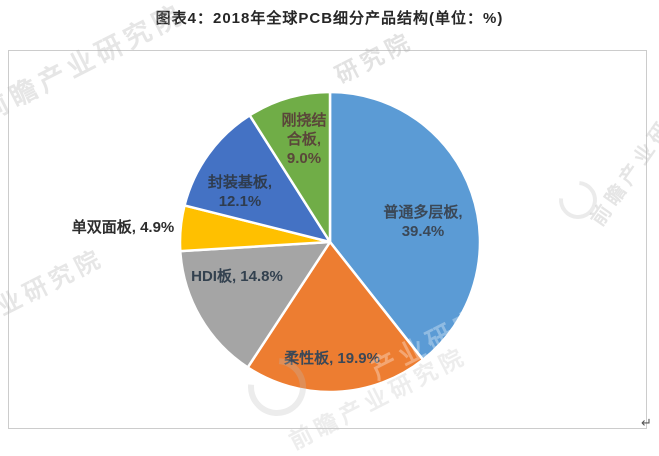 The image size is (659, 456). I want to click on paragraph-return-mark: ↵, so click(646, 422).